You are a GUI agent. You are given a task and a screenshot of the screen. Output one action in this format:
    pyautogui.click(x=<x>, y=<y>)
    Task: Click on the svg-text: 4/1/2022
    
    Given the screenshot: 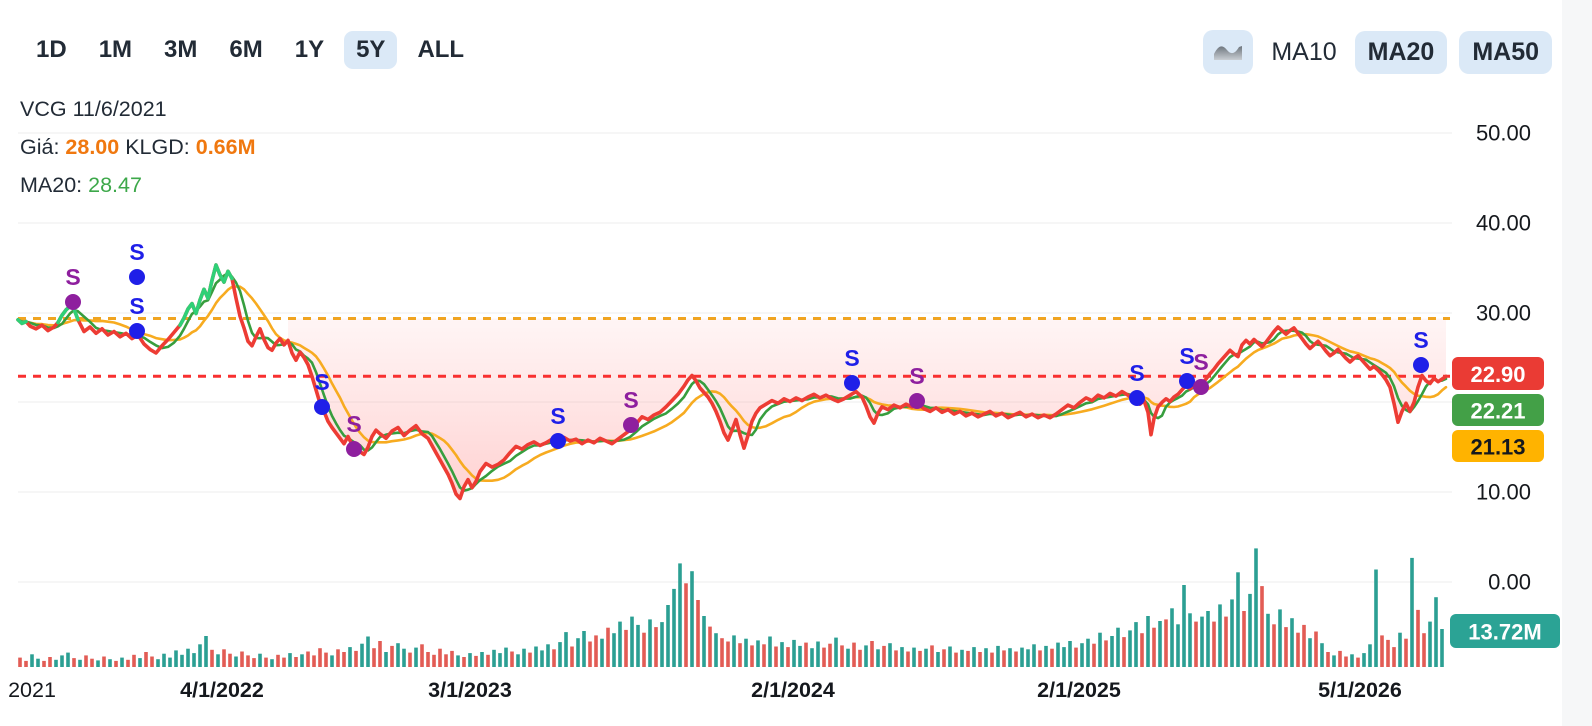 What is the action you would take?
    pyautogui.click(x=222, y=690)
    